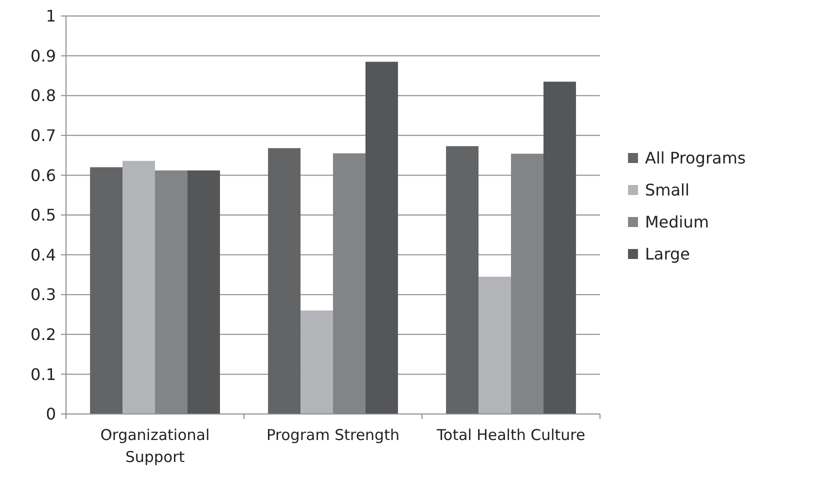  I want to click on legend-label: Large, so click(667, 254).